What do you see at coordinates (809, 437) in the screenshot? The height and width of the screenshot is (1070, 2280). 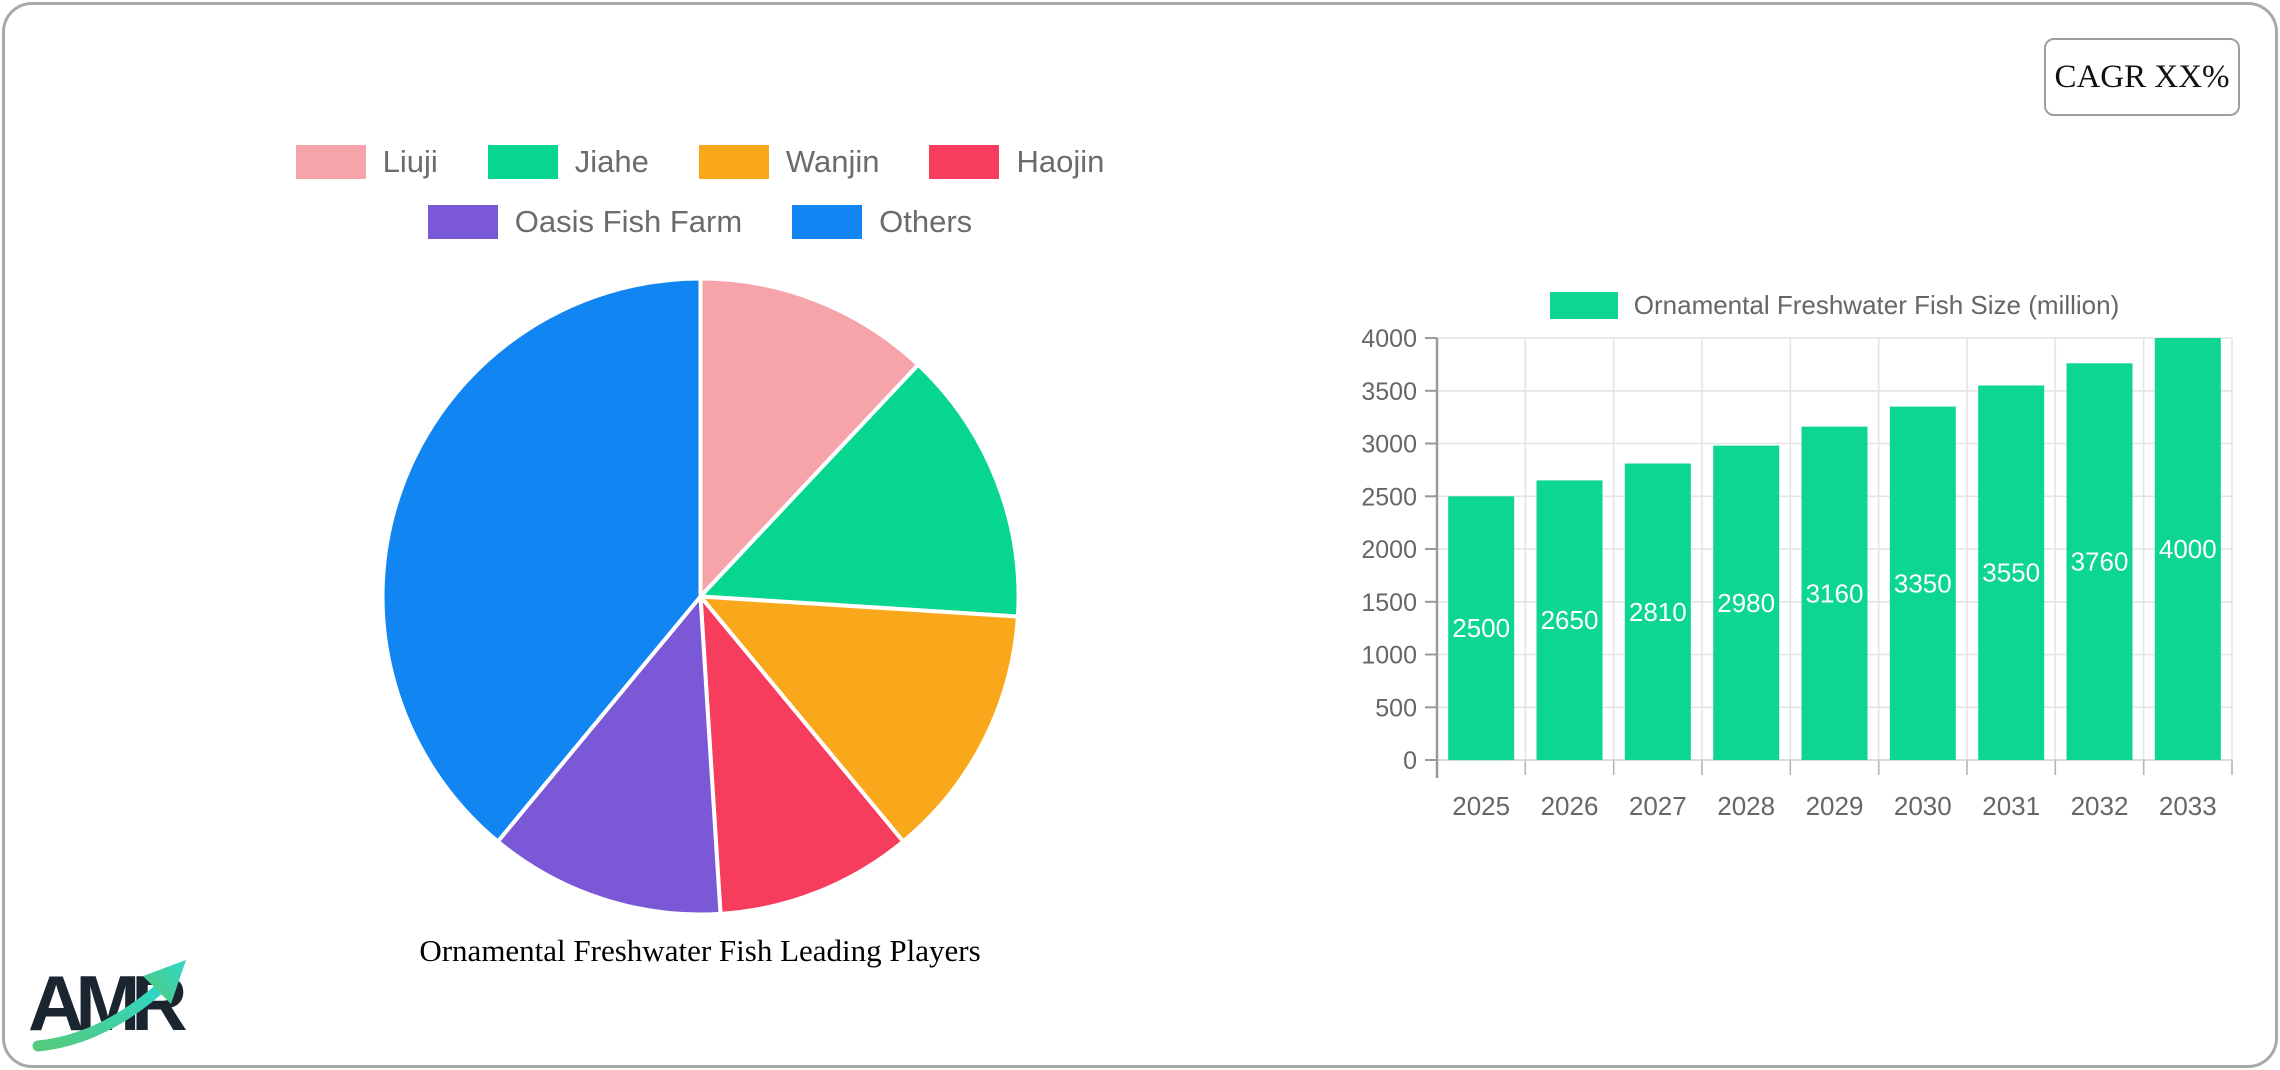 I see `pie-slice-liuji` at bounding box center [809, 437].